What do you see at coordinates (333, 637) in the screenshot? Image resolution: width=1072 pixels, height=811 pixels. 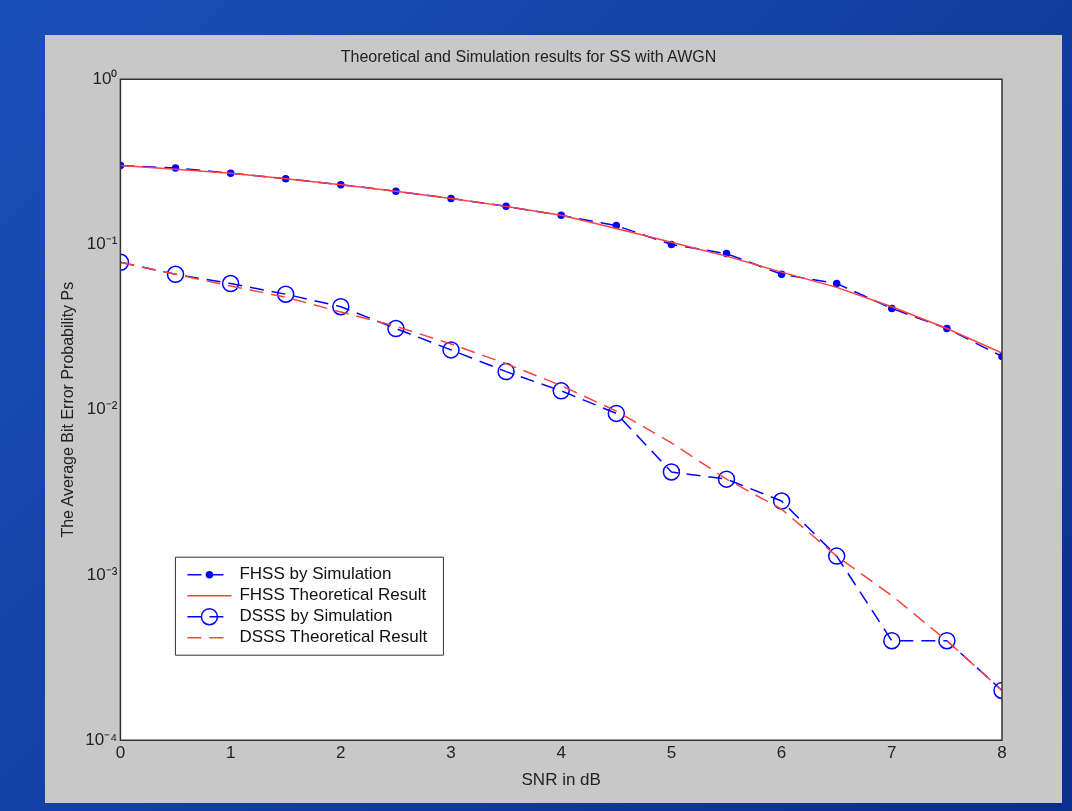 I see `legend-label: DSSS Theoretical Result` at bounding box center [333, 637].